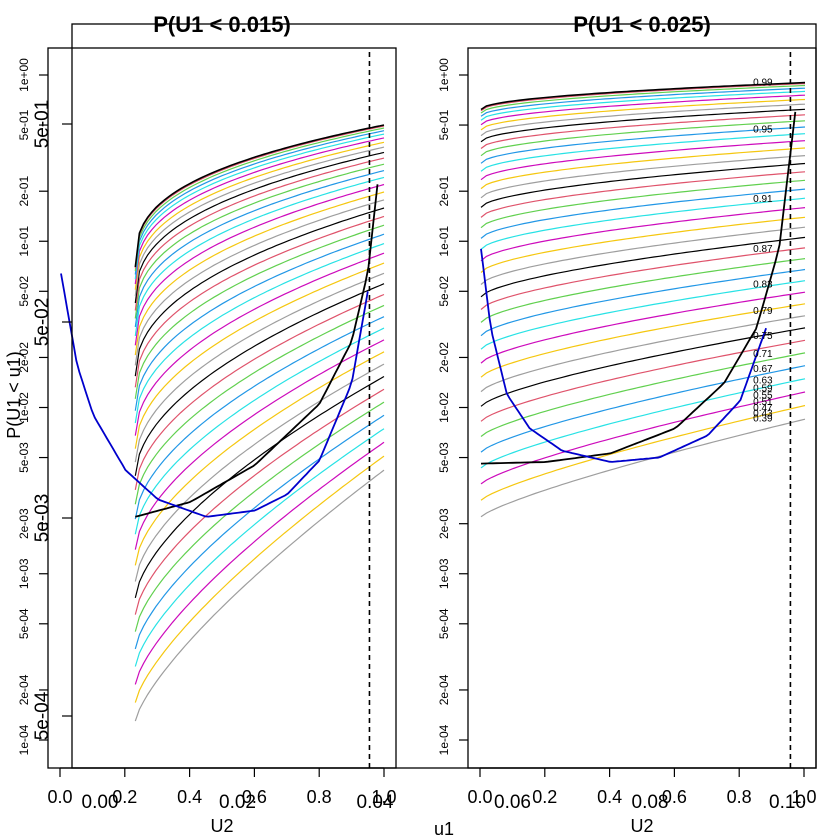 The width and height of the screenshot is (840, 840). Describe the element at coordinates (444, 407) in the screenshot. I see `panel2-ytick-label: 1e-02` at that location.